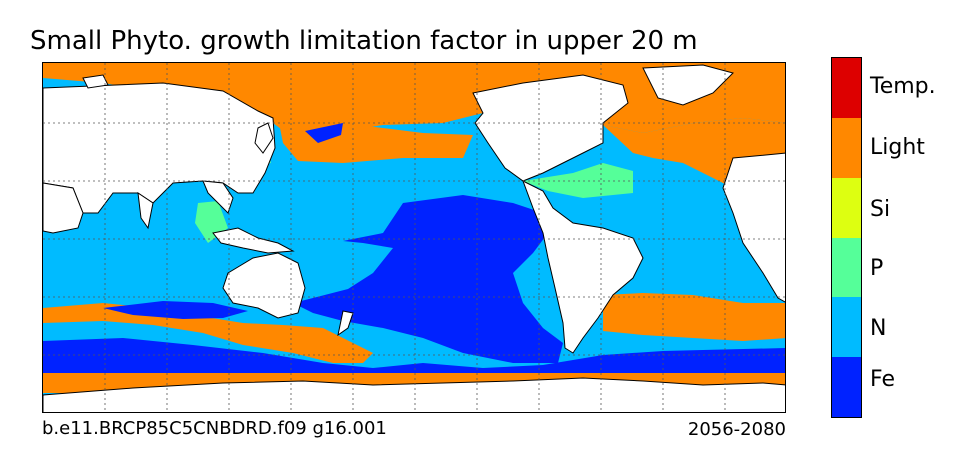  I want to click on colorbar-label-light: Light, so click(897, 147).